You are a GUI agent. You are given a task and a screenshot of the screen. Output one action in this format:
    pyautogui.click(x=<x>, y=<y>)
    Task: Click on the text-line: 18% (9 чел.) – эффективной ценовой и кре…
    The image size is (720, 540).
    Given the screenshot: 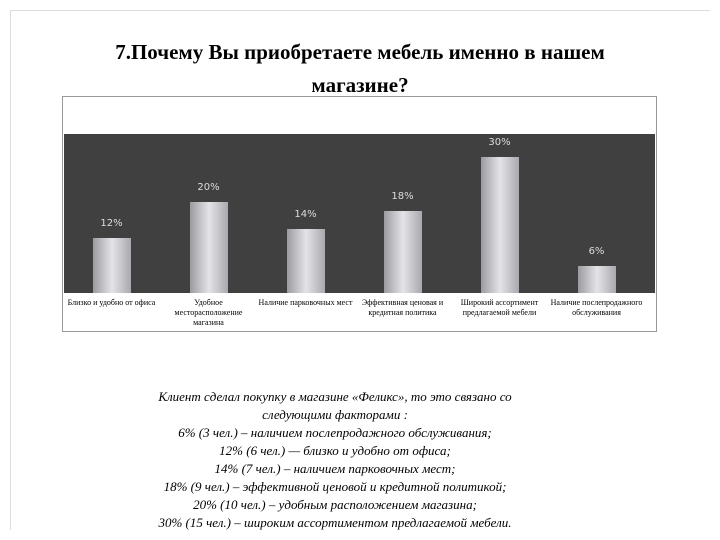 What is the action you would take?
    pyautogui.click(x=335, y=486)
    